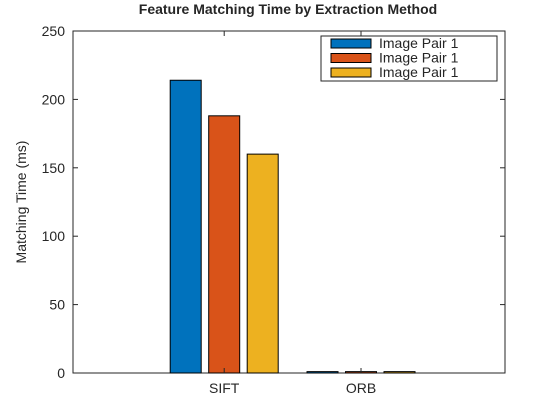  What do you see at coordinates (54, 168) in the screenshot?
I see `y-tick-label: 150` at bounding box center [54, 168].